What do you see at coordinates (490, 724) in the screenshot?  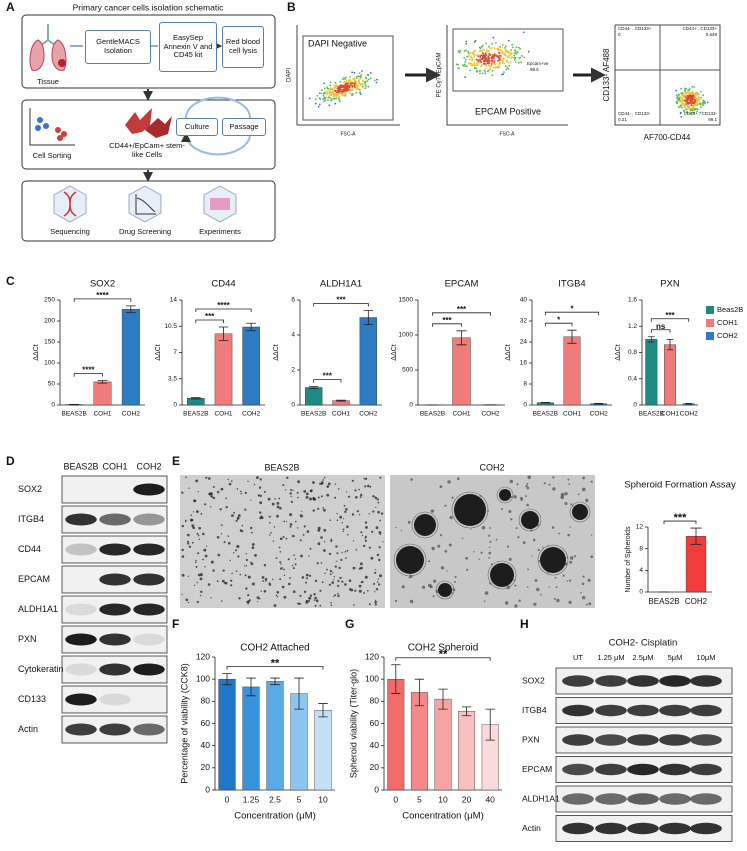 I see `error-bar` at bounding box center [490, 724].